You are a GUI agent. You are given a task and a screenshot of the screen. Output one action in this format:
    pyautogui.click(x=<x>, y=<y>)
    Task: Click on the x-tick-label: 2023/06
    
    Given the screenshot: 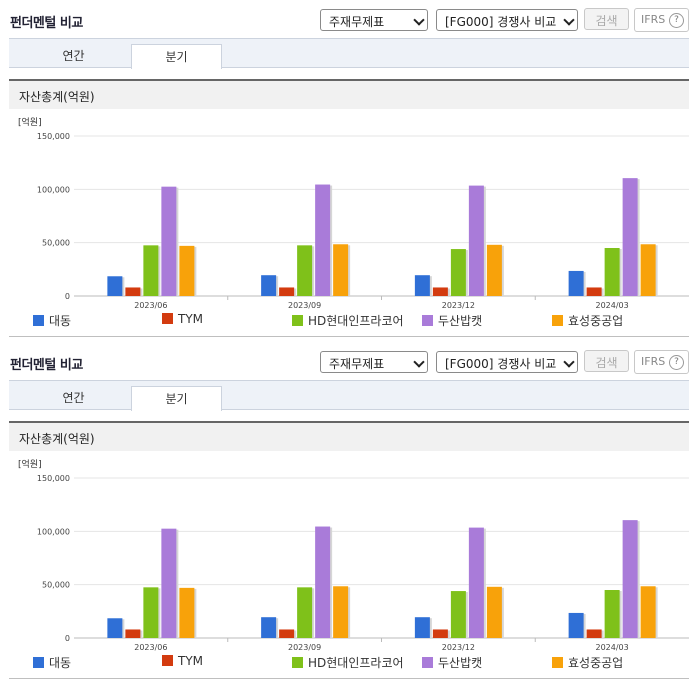 What is the action you would take?
    pyautogui.click(x=150, y=305)
    